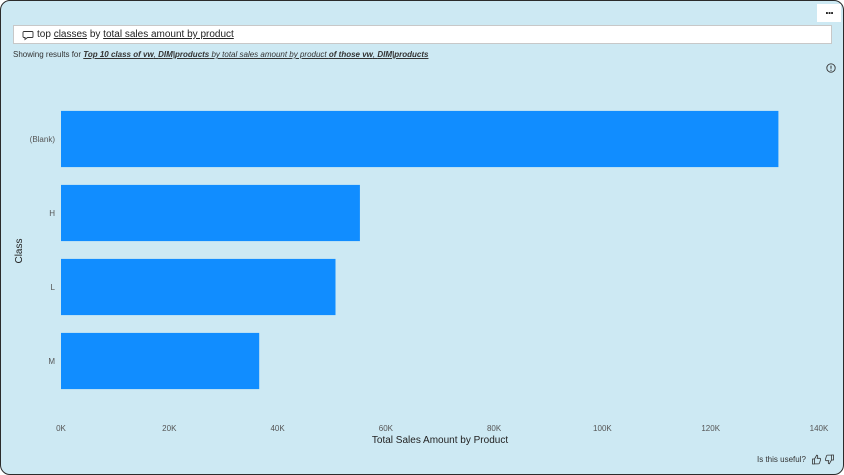 The height and width of the screenshot is (475, 844). What do you see at coordinates (118, 54) in the screenshot?
I see `restatement-term: Top 10 class of vw` at bounding box center [118, 54].